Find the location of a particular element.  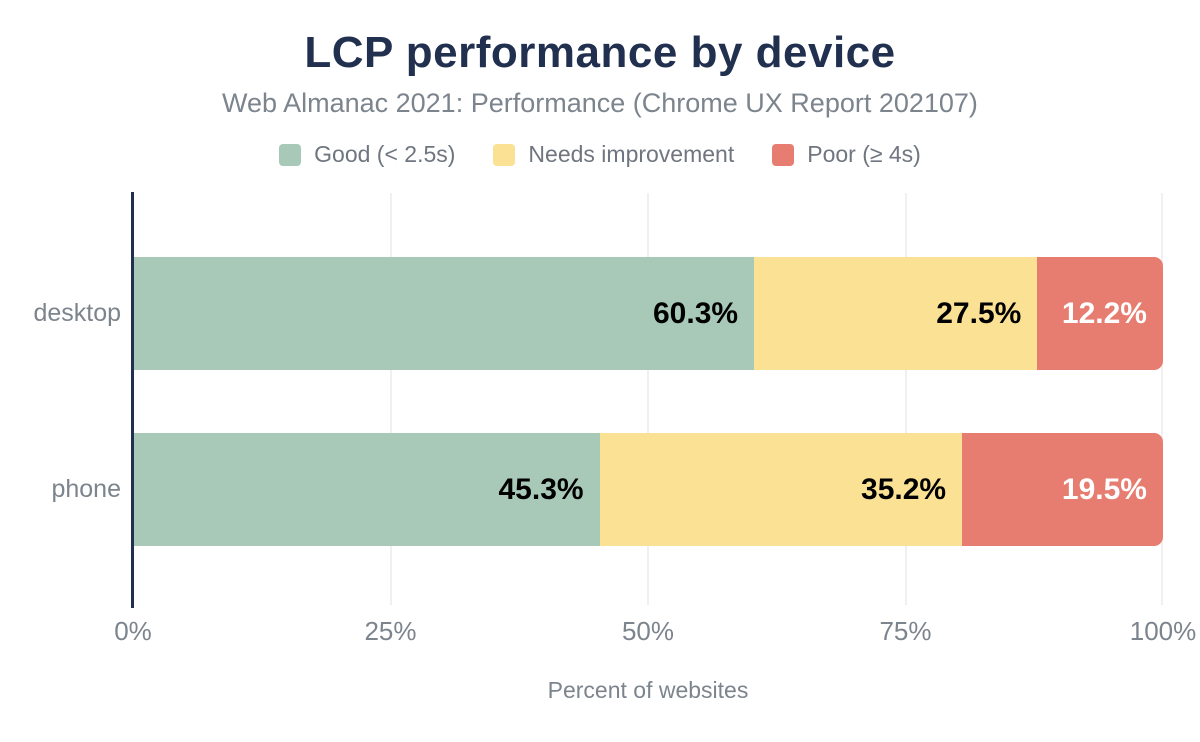

legend-item-good: Good (< 2.5s) is located at coordinates (367, 154).